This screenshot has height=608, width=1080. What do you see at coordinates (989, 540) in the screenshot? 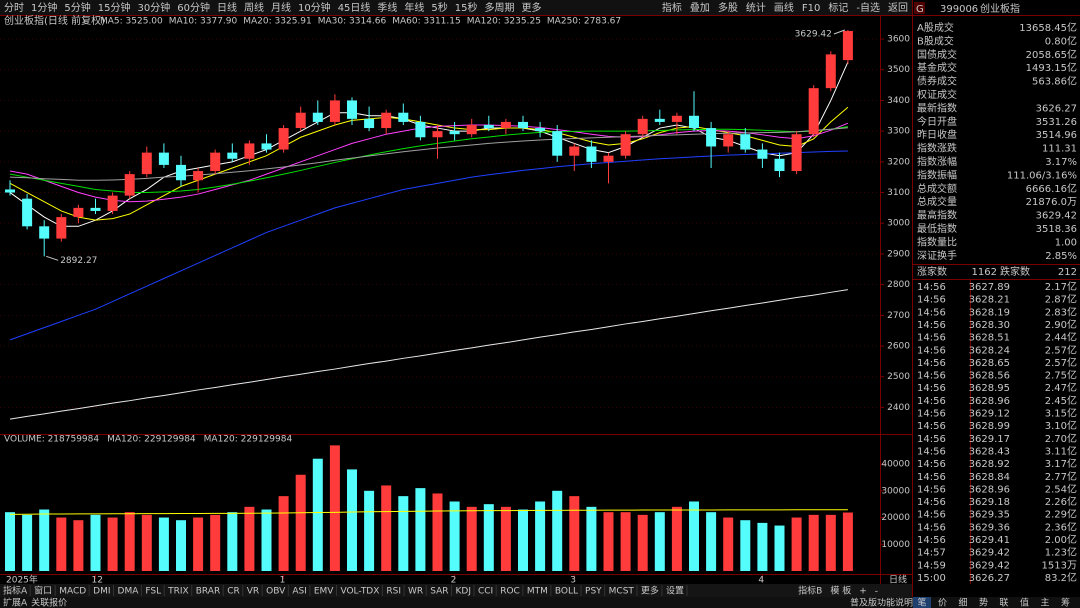
I see `tick-price: 3629.41` at bounding box center [989, 540].